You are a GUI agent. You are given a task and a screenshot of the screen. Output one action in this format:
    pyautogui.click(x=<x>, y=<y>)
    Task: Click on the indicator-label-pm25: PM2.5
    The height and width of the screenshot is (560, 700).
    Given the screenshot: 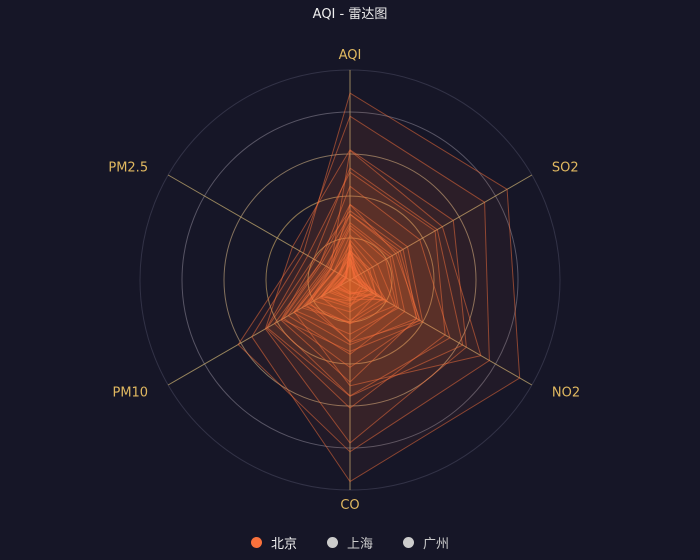 What is the action you would take?
    pyautogui.click(x=128, y=168)
    